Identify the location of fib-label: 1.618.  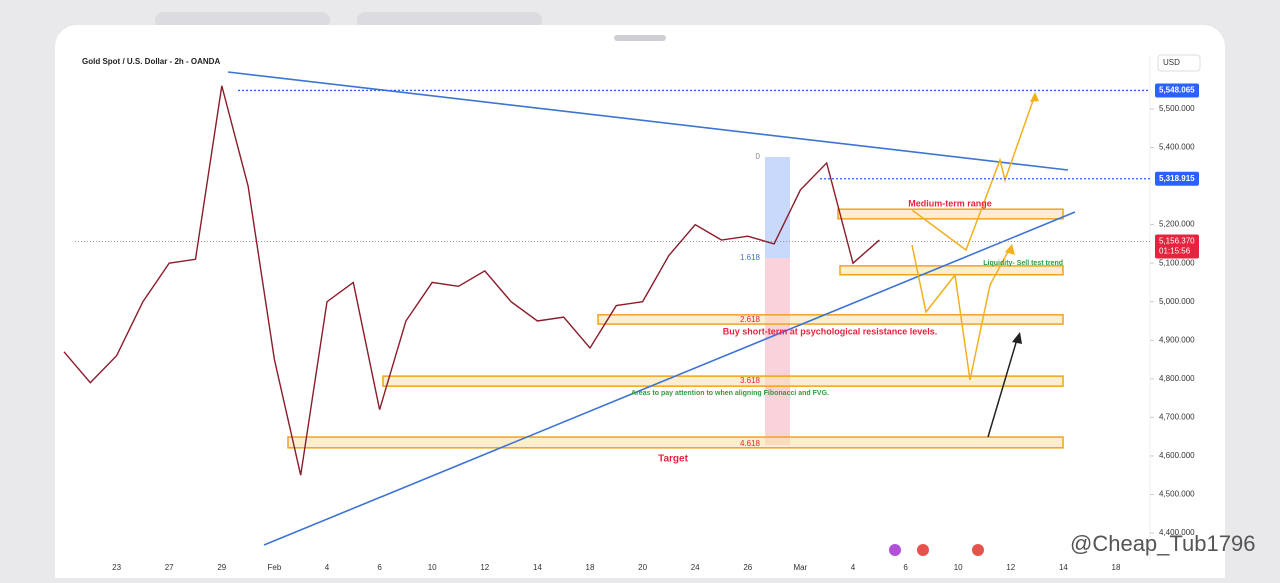
(750, 257).